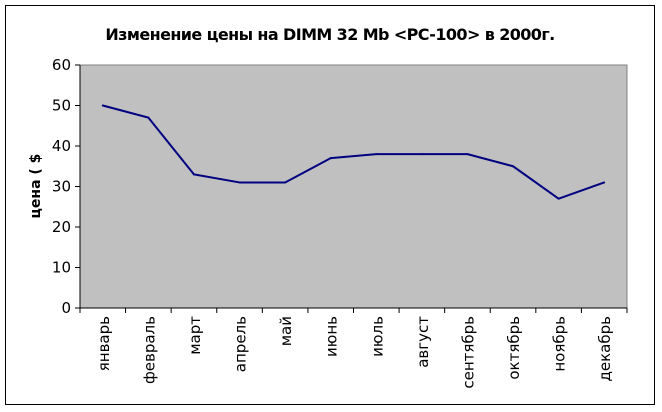 Image resolution: width=662 pixels, height=412 pixels. What do you see at coordinates (61, 227) in the screenshot?
I see `y-tick-label: 20` at bounding box center [61, 227].